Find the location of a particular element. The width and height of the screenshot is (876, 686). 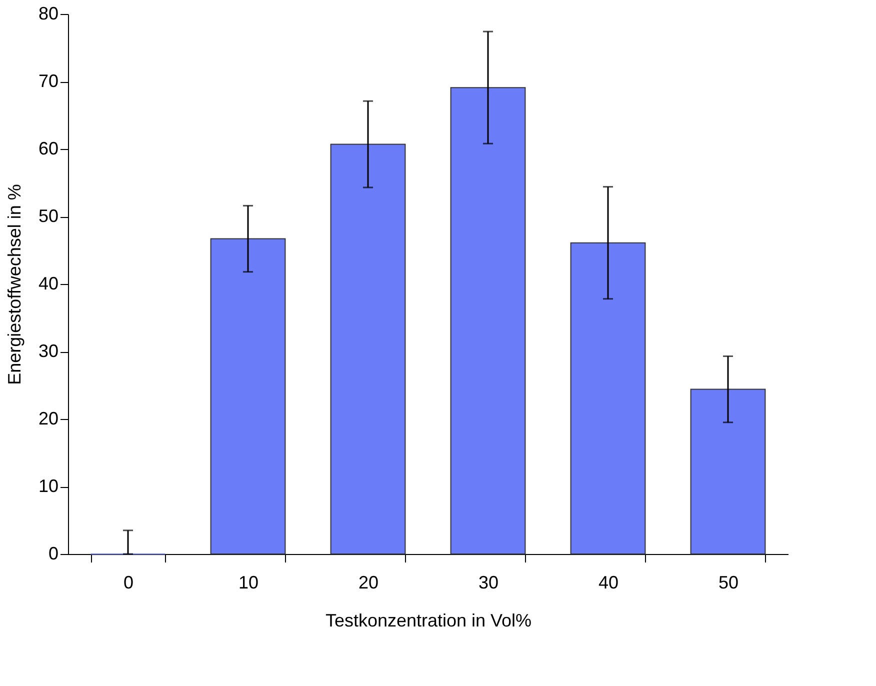

x-tick-label: 40 is located at coordinates (608, 582).